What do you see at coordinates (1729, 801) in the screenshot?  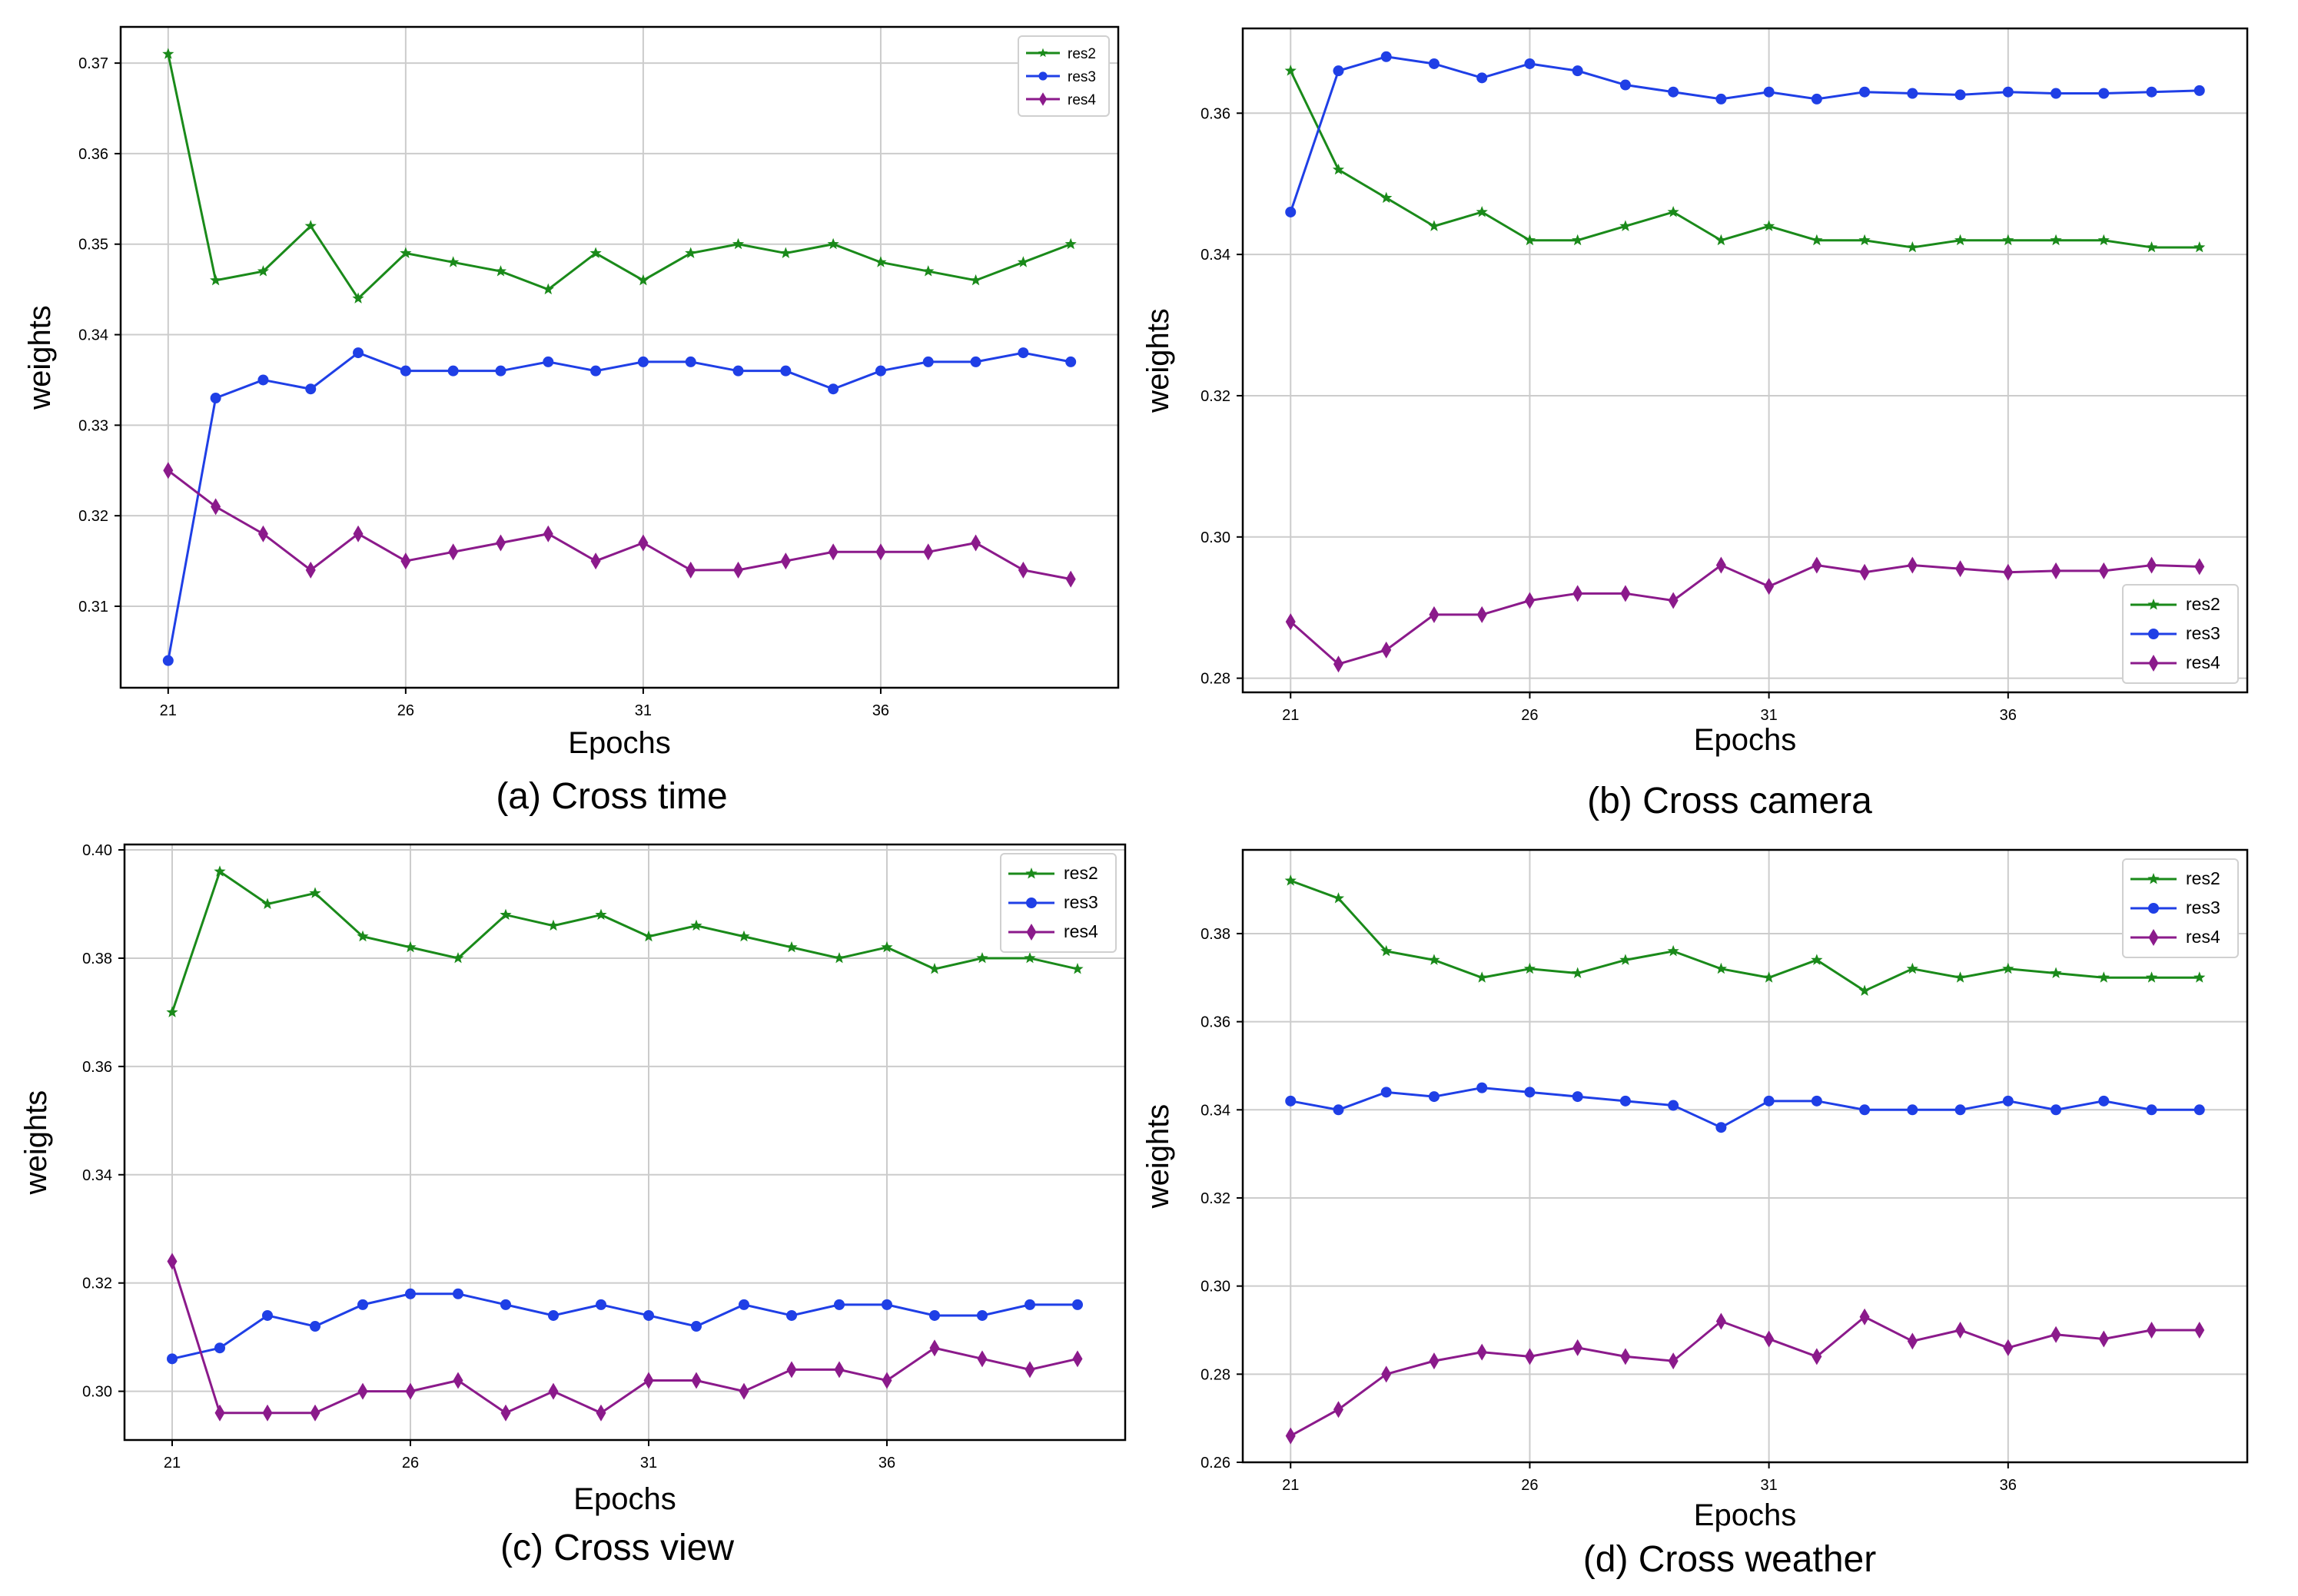 I see `panel-caption: (b) Cross camera` at bounding box center [1729, 801].